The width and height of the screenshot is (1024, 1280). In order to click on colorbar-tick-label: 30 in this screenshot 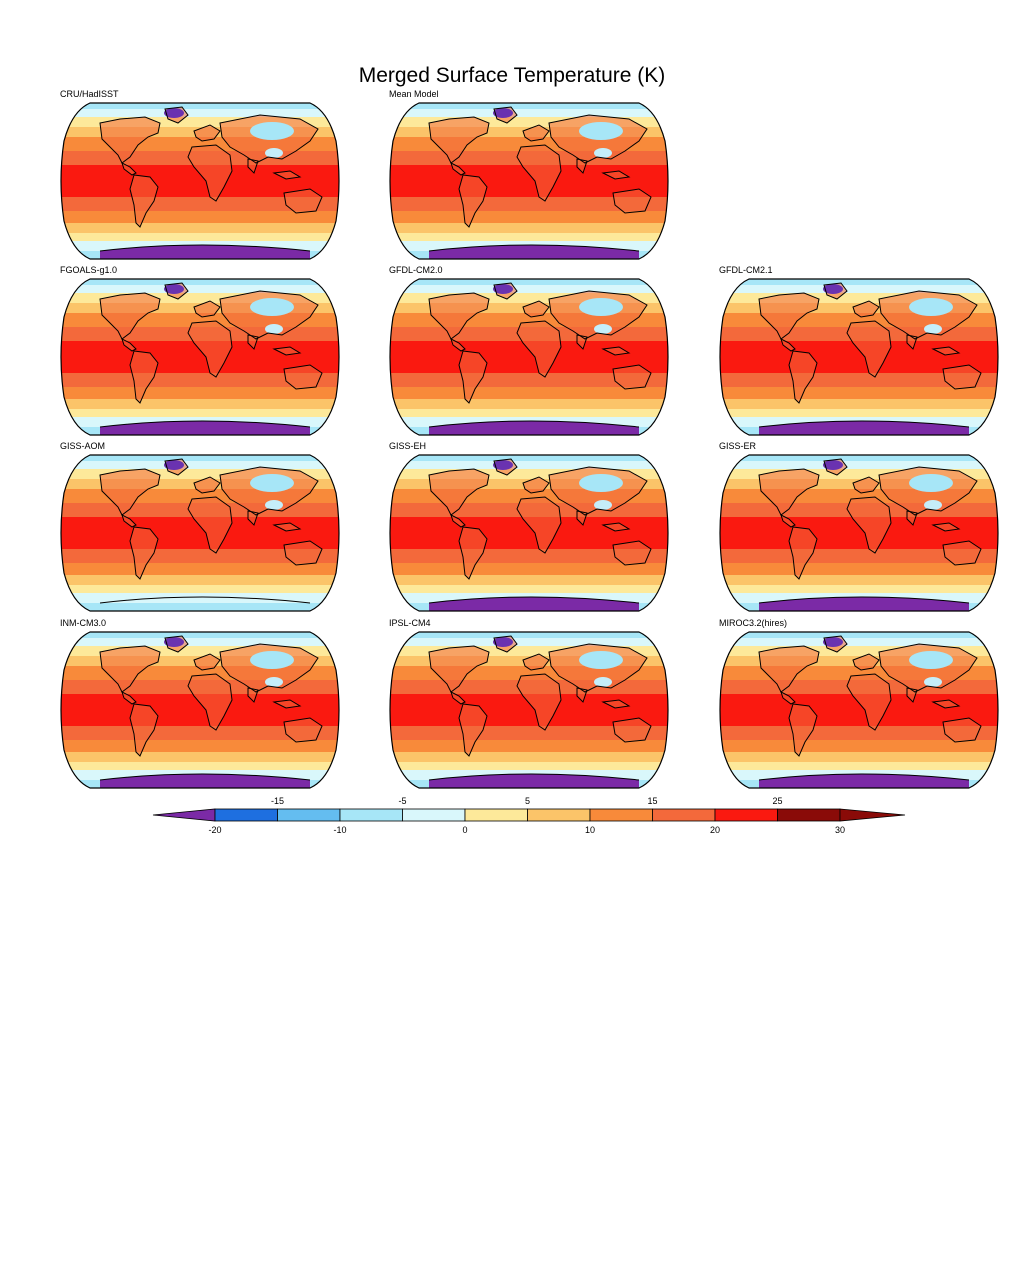, I will do `click(839, 830)`.